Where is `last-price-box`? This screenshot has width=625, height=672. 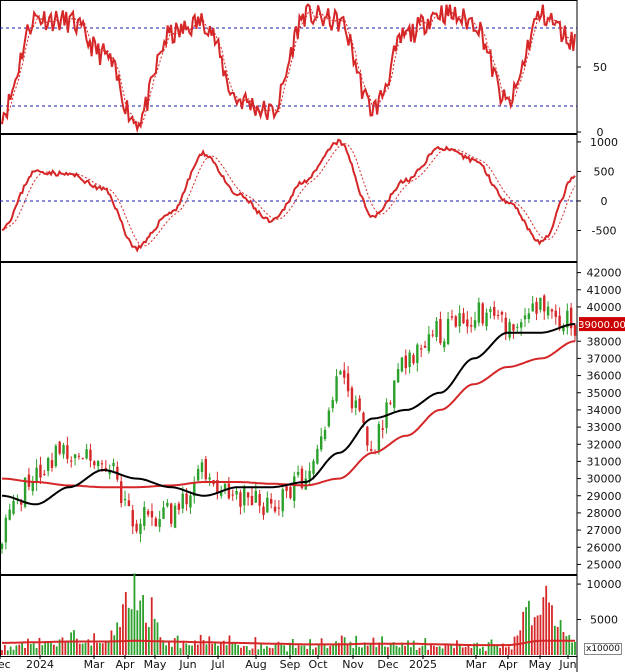 last-price-box is located at coordinates (602, 324).